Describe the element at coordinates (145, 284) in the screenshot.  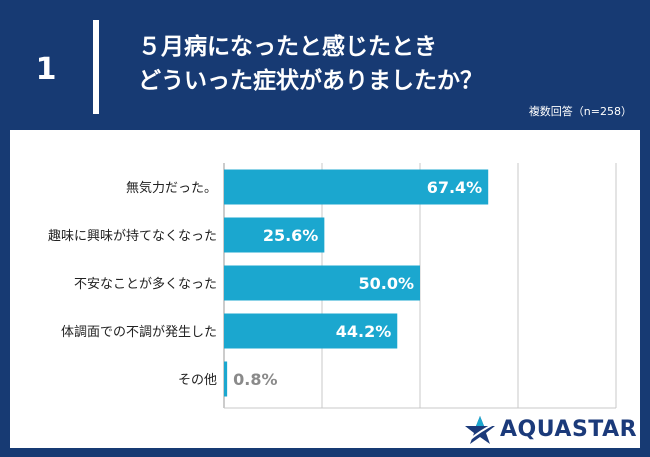
I see `category-label: 不安なことが多くなった` at that location.